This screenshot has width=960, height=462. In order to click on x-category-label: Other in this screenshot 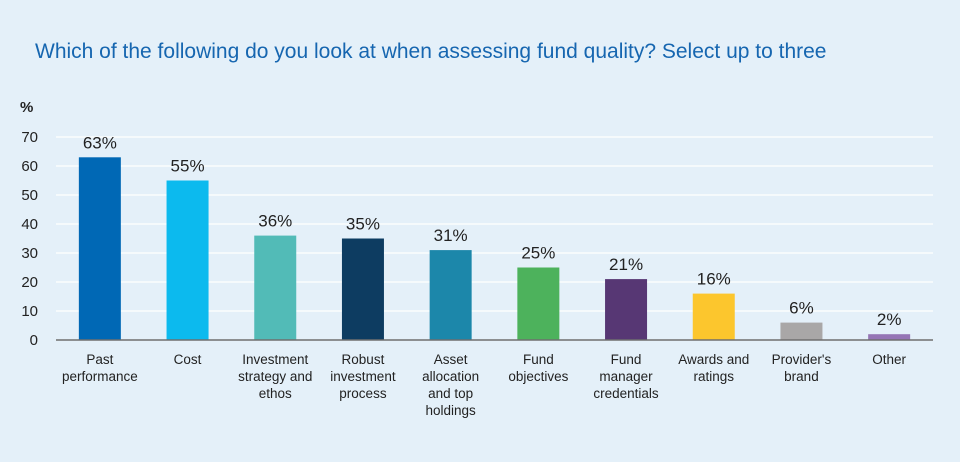, I will do `click(889, 359)`.